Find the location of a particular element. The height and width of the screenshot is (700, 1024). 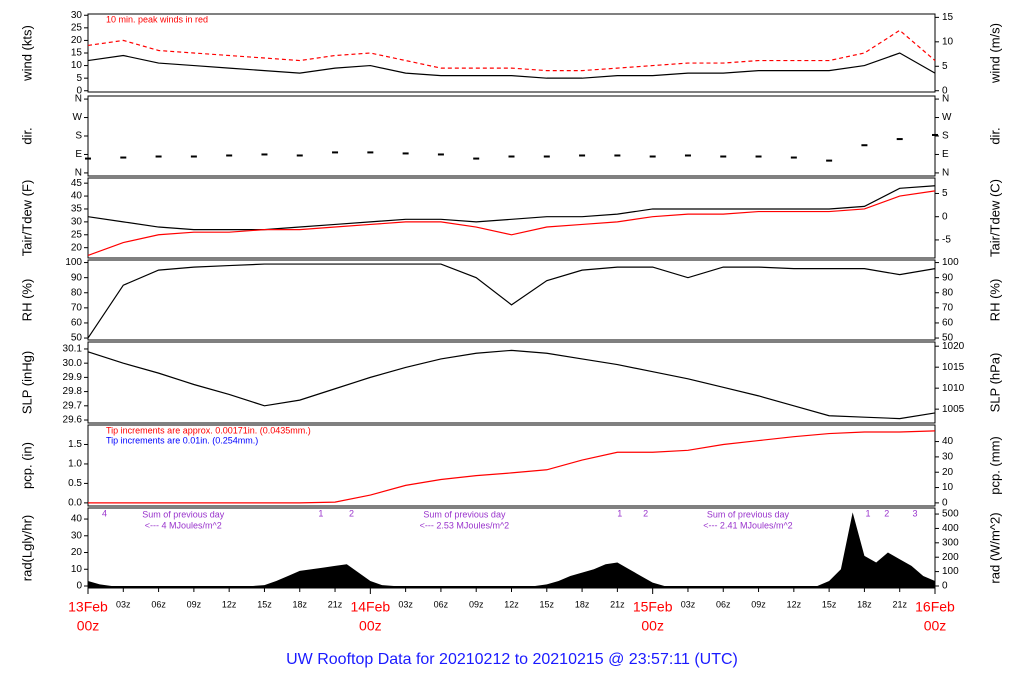

y2-tick-label: W is located at coordinates (947, 117).